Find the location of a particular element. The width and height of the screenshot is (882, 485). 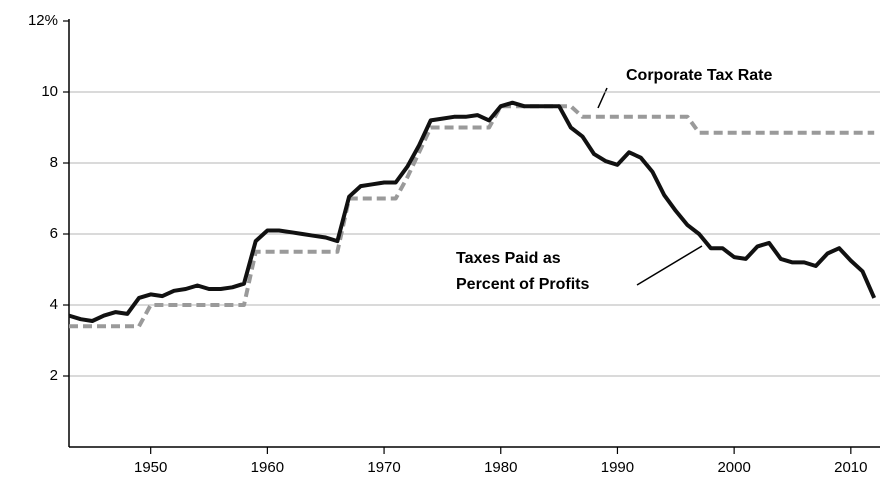

x-tick-label: 1950 is located at coordinates (150, 467).